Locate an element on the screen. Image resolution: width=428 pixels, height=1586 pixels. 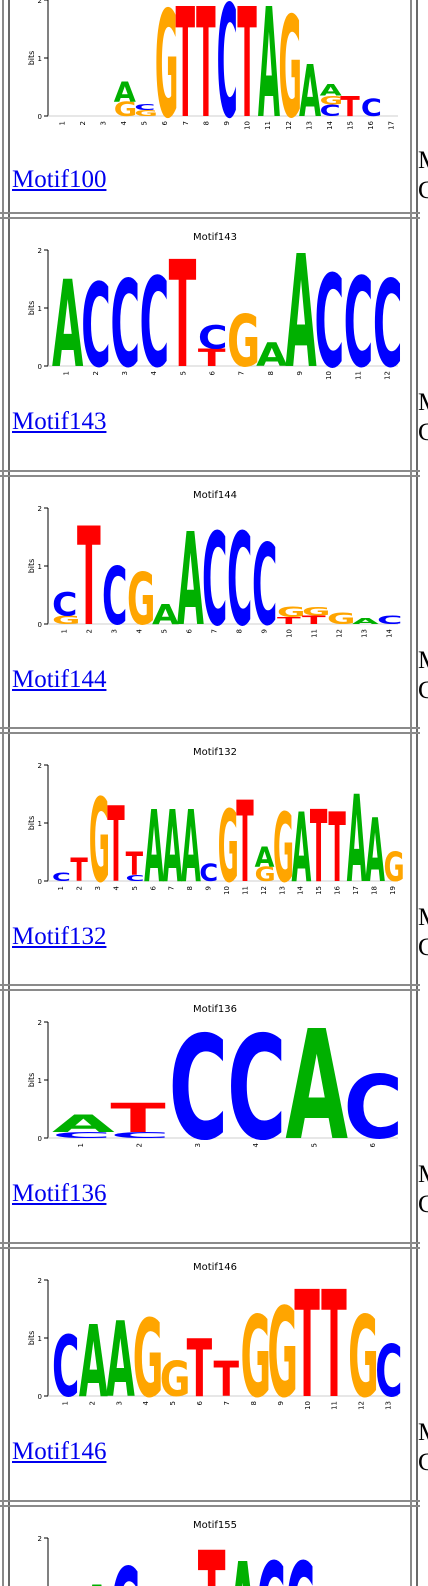
motif-link: Motif146 is located at coordinates (59, 1451).